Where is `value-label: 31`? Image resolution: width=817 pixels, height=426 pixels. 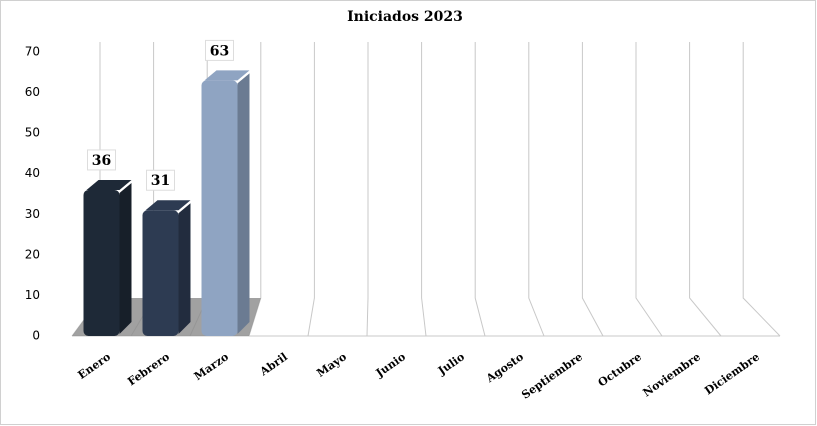
value-label: 31 is located at coordinates (160, 181).